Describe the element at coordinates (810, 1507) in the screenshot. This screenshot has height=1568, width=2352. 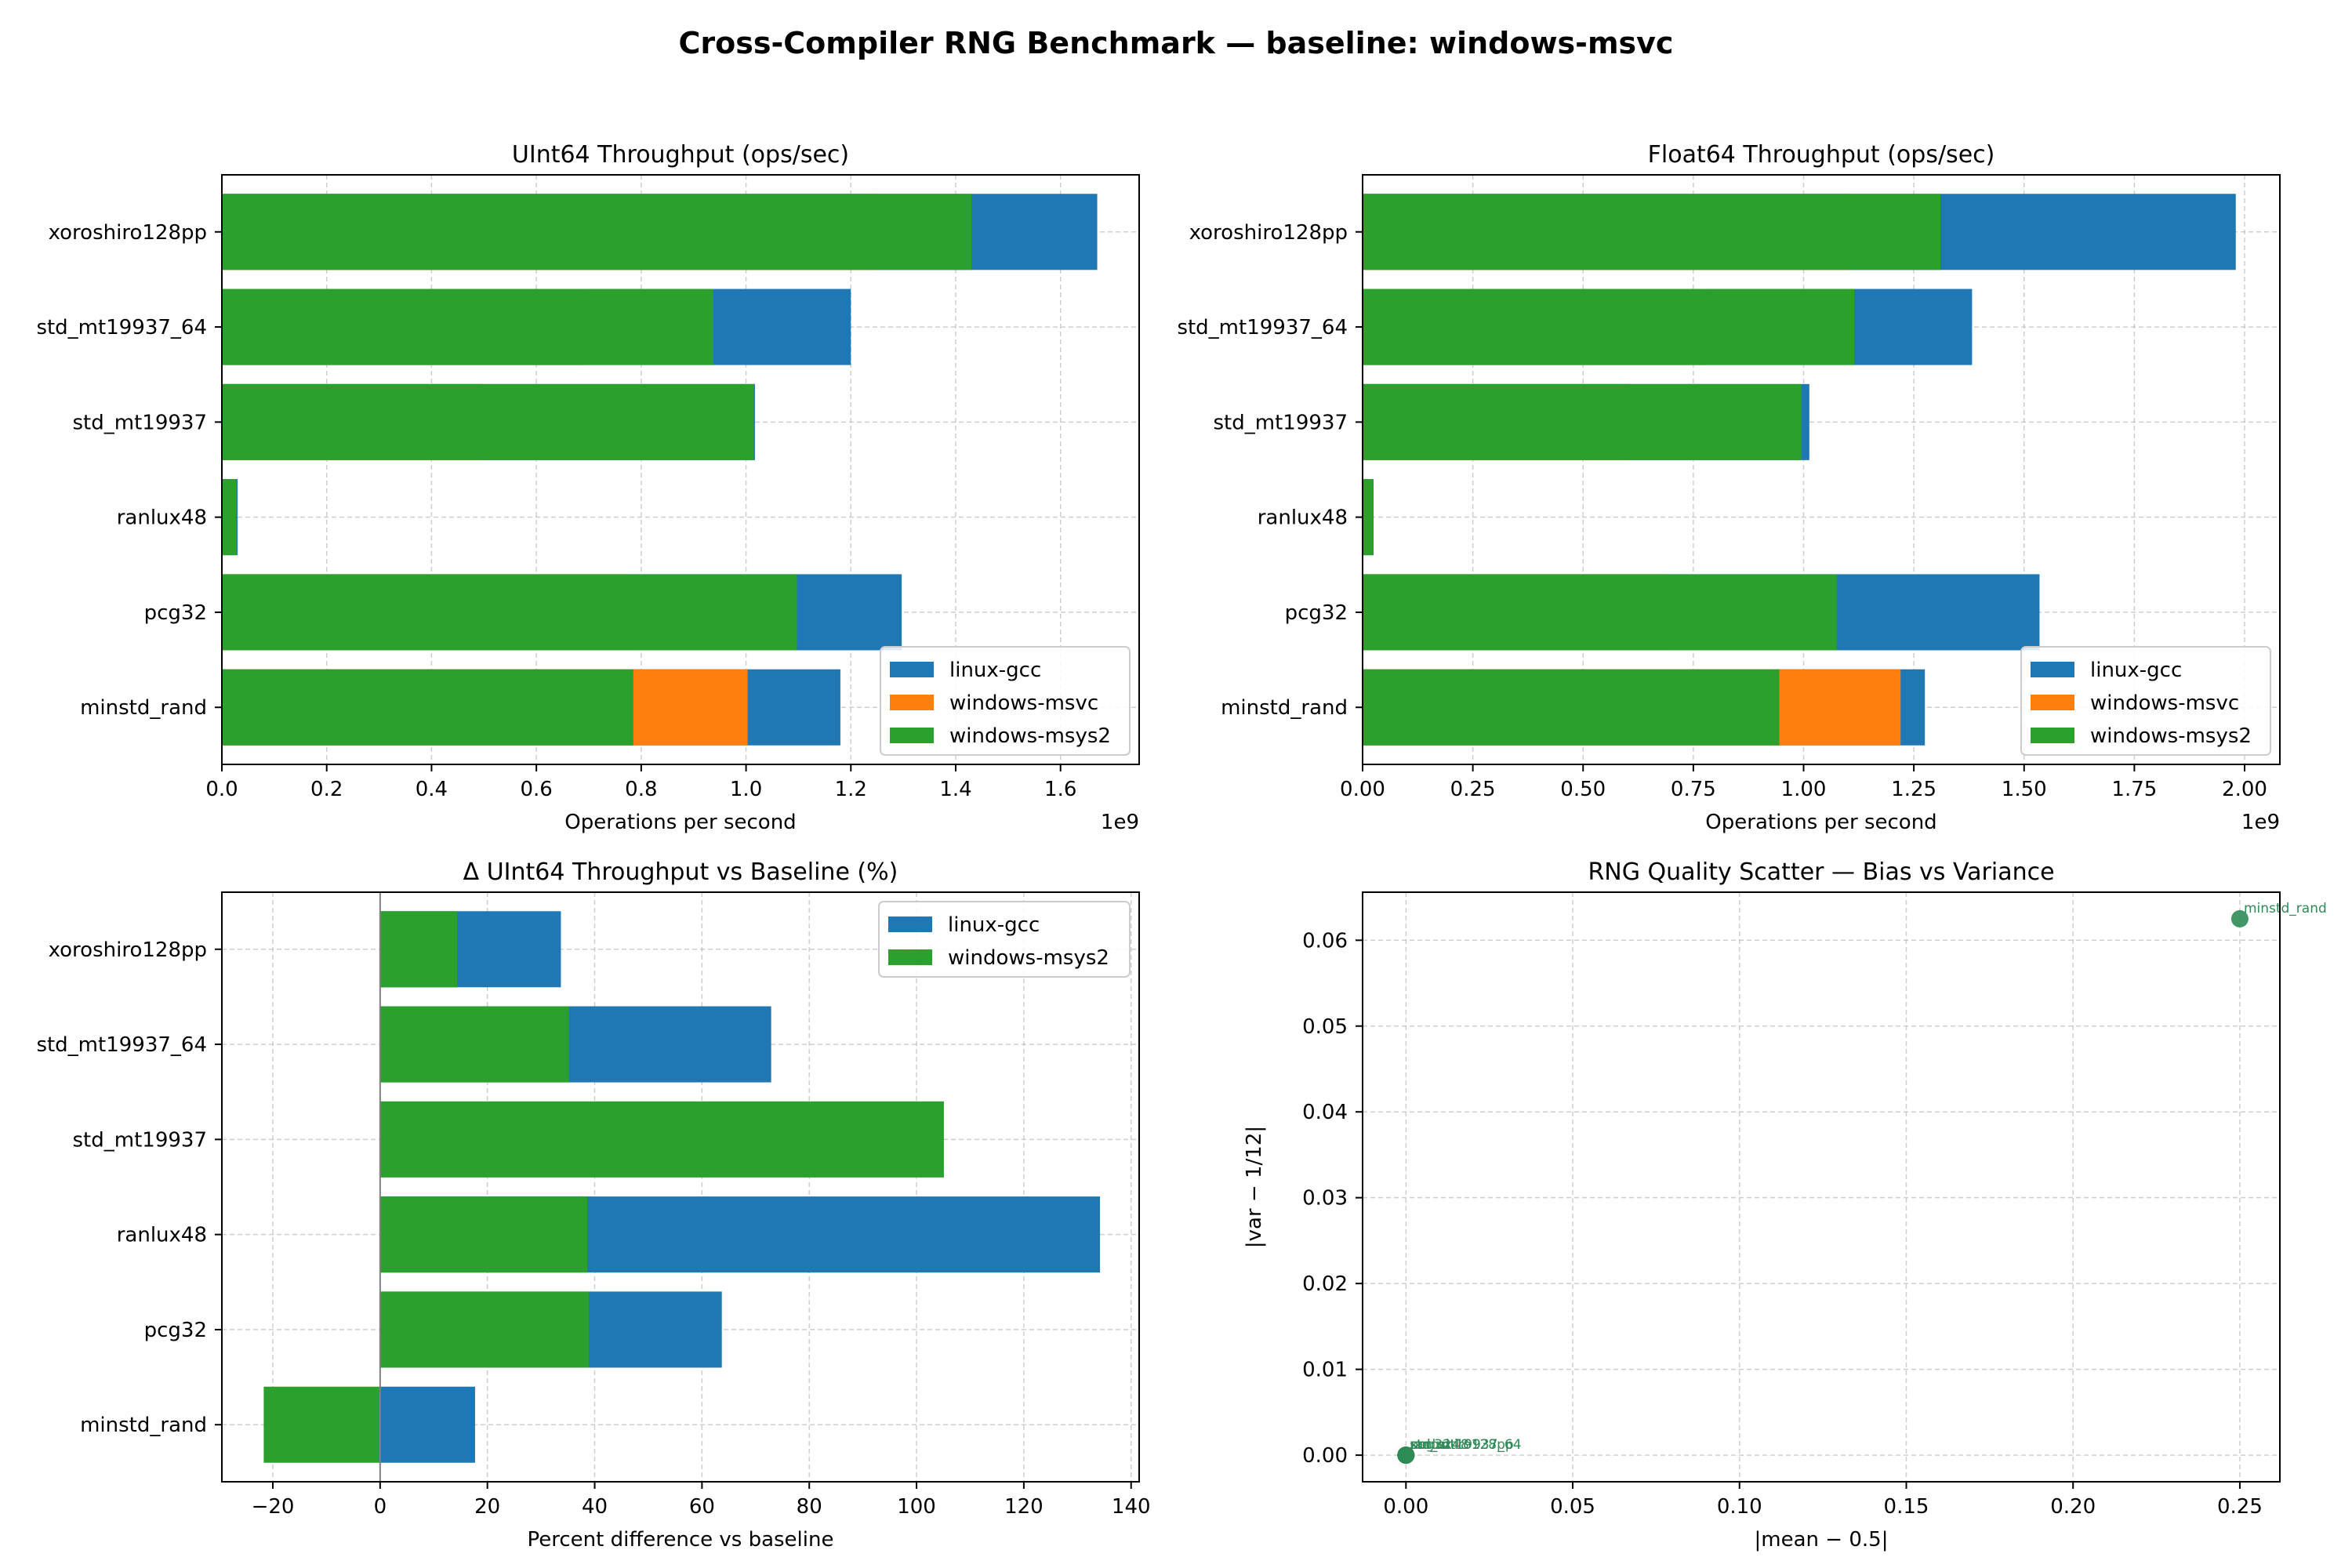
I see `x-tick-label: 80` at that location.